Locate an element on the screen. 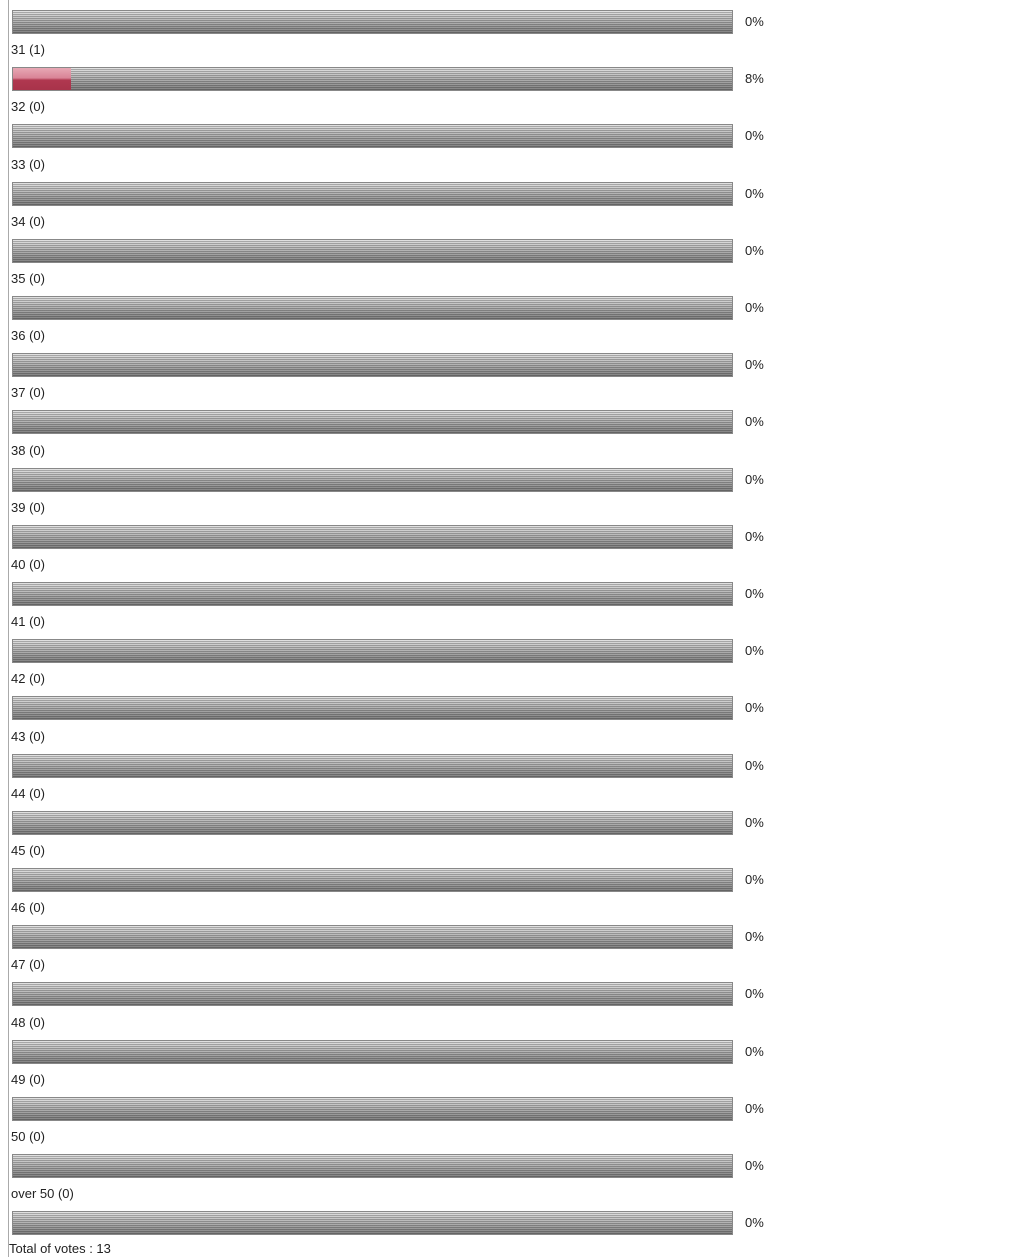 Image resolution: width=1029 pixels, height=1257 pixels. option-label: 34 (0) is located at coordinates (28, 221).